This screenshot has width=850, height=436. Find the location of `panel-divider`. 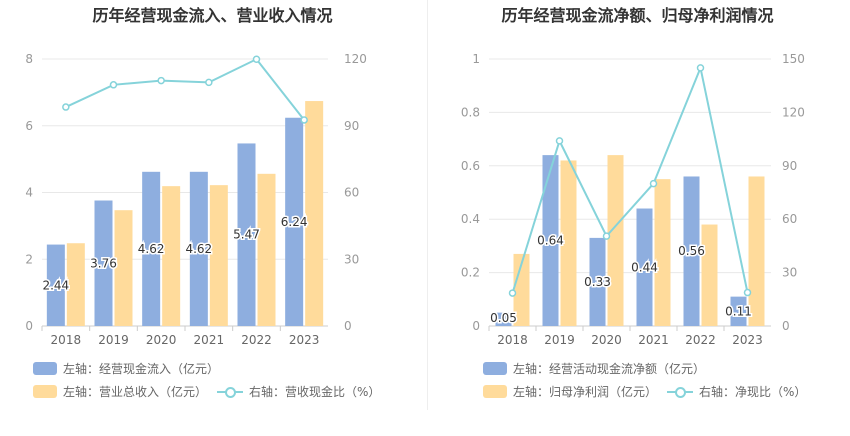

panel-divider is located at coordinates (427, 205).